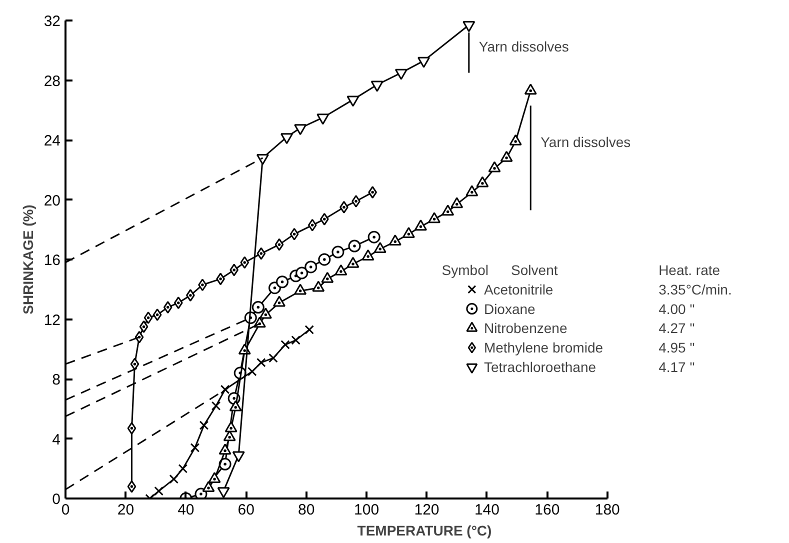 This screenshot has width=789, height=543. I want to click on legend-label: Methylene bromide, so click(544, 348).